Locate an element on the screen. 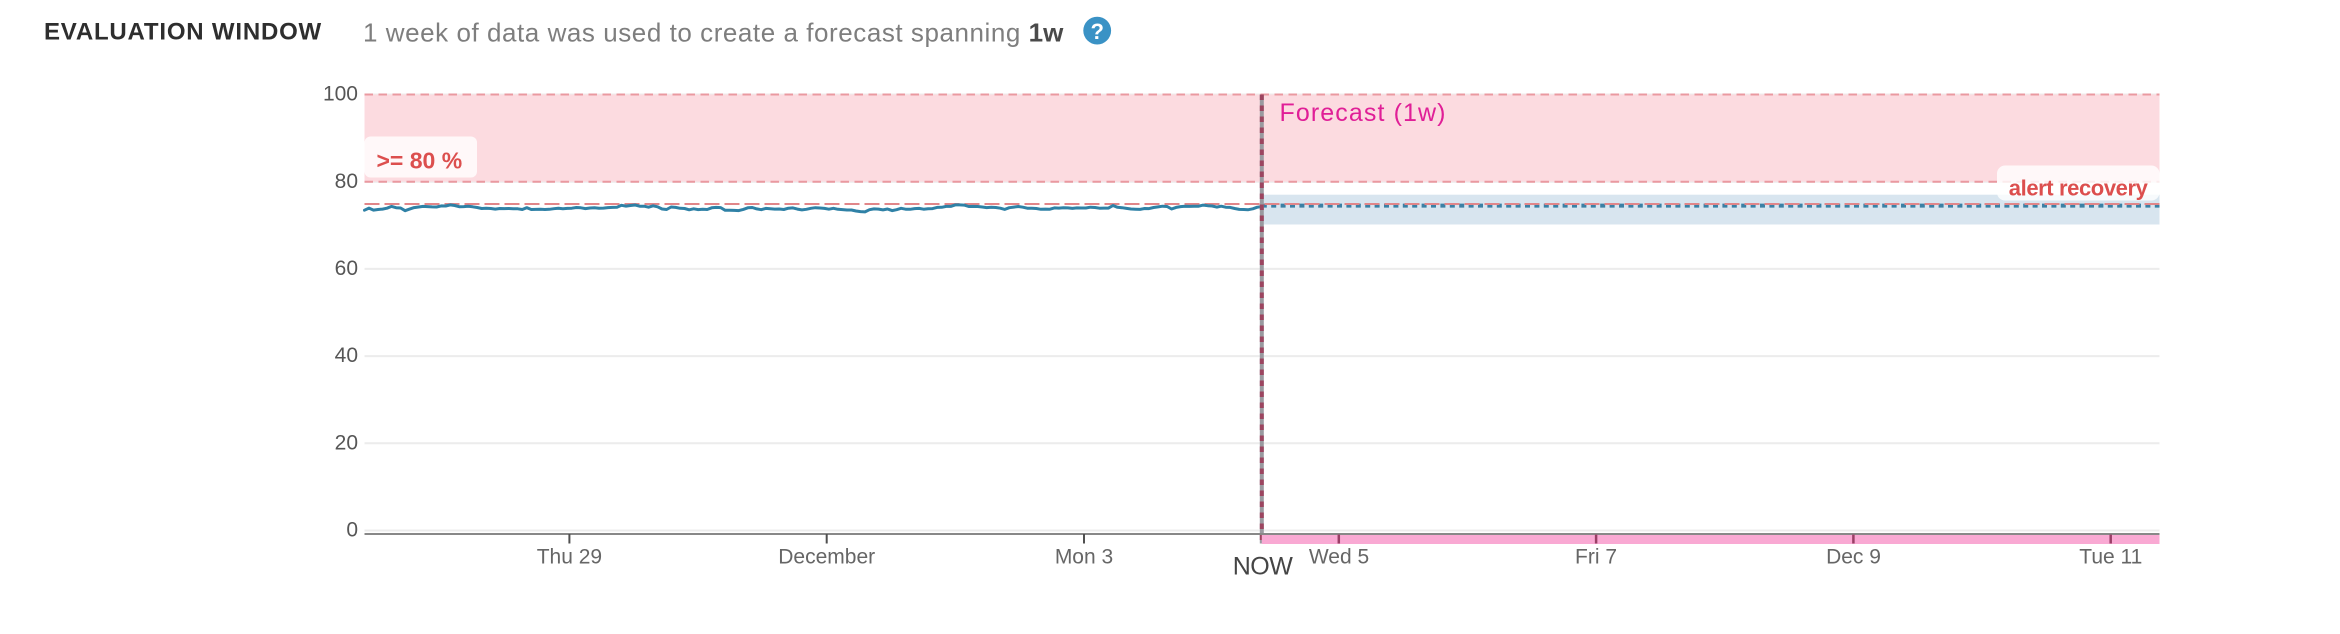 This screenshot has height=634, width=2340. svg-text: Fri 7 is located at coordinates (1596, 557).